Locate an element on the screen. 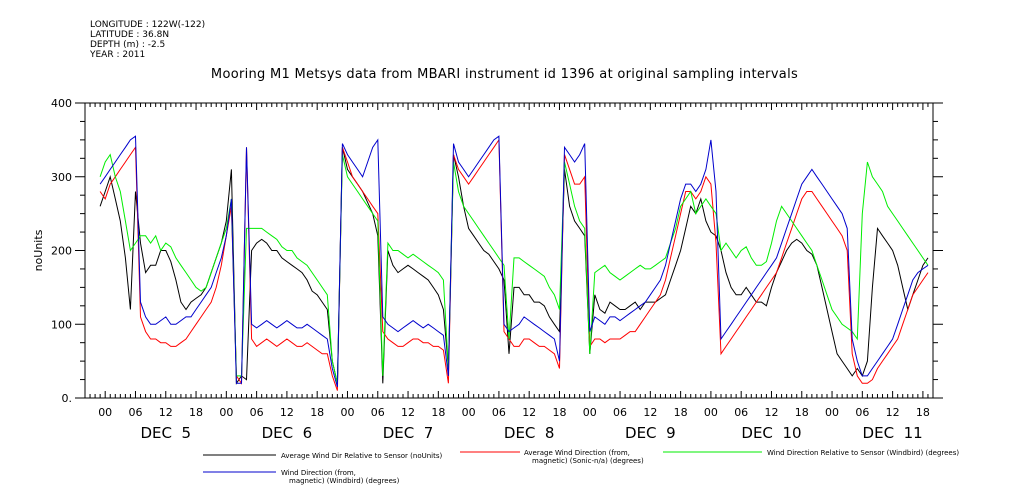 This screenshot has height=504, width=1009. x-day-label: DEC 6 is located at coordinates (287, 433).